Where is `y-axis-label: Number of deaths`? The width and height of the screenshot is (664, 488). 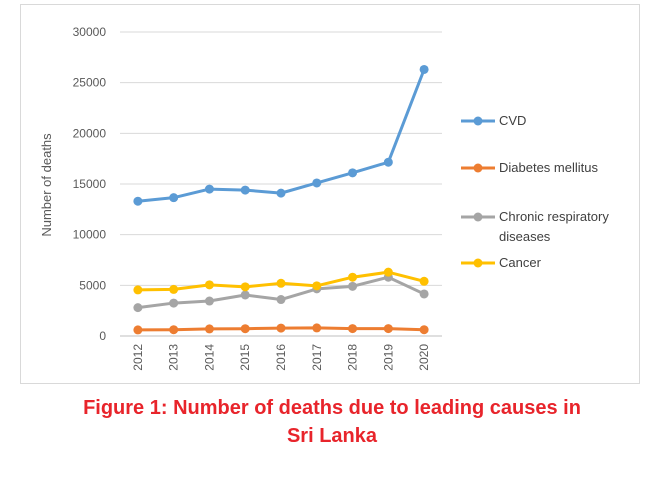 y-axis-label: Number of deaths is located at coordinates (46, 185).